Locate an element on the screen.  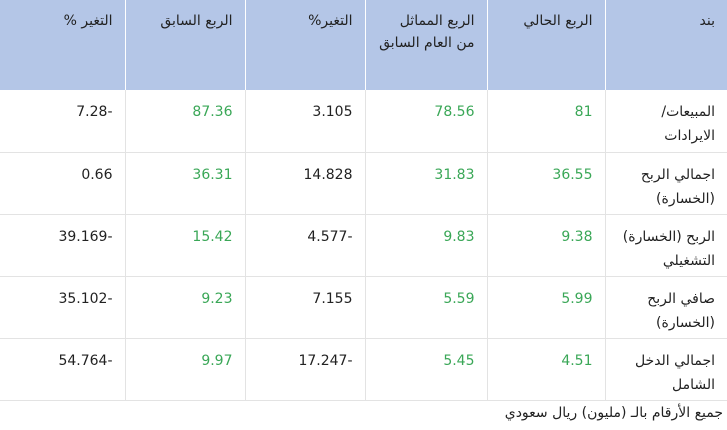
value-text: 31.83 is located at coordinates (454, 174).